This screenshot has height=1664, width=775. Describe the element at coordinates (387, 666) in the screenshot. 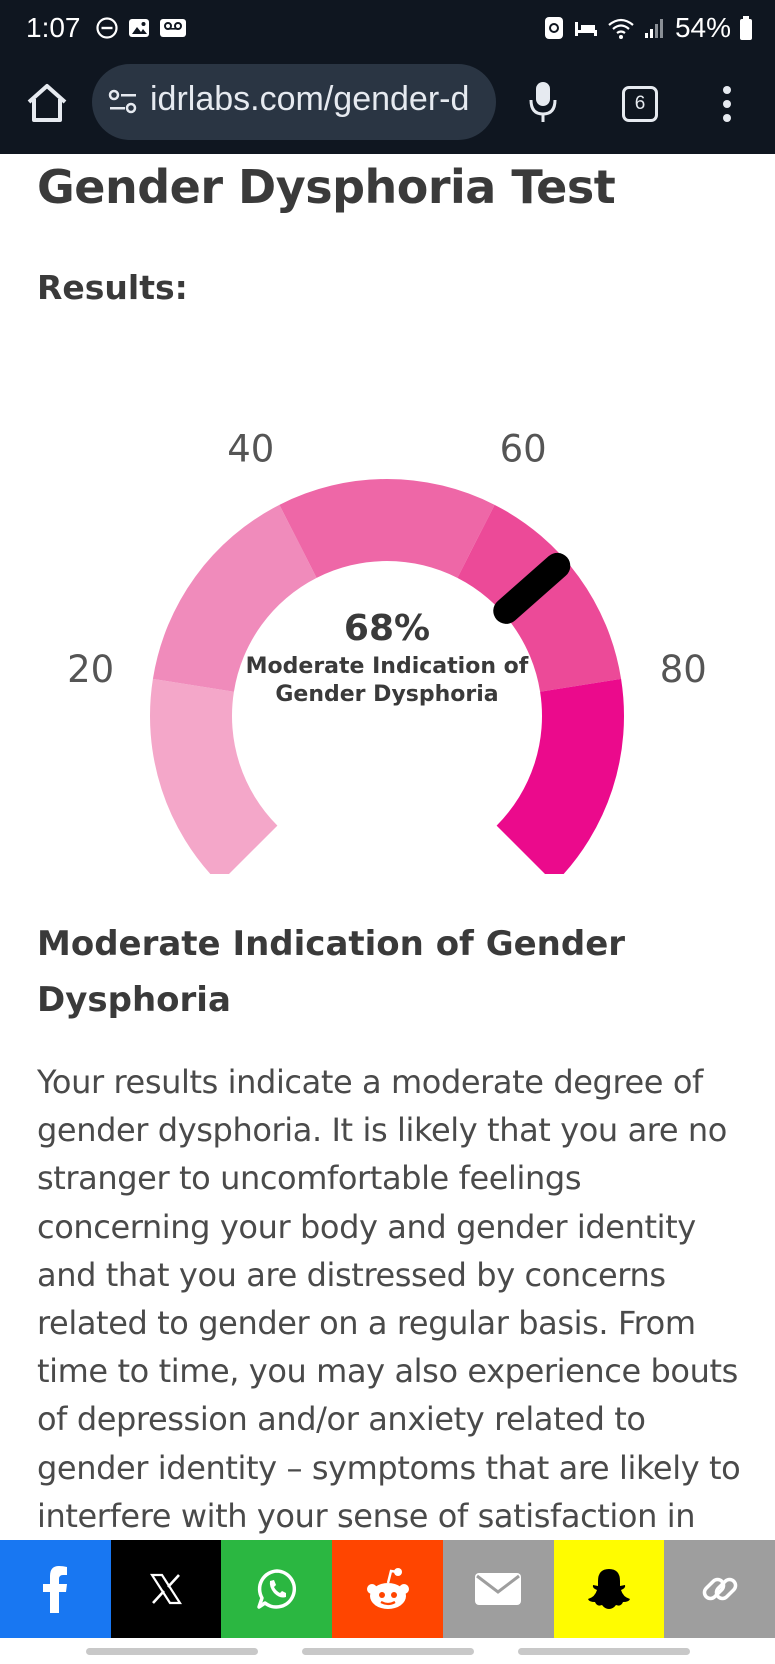

I see `gauge-caption-line1: Moderate Indication of` at that location.